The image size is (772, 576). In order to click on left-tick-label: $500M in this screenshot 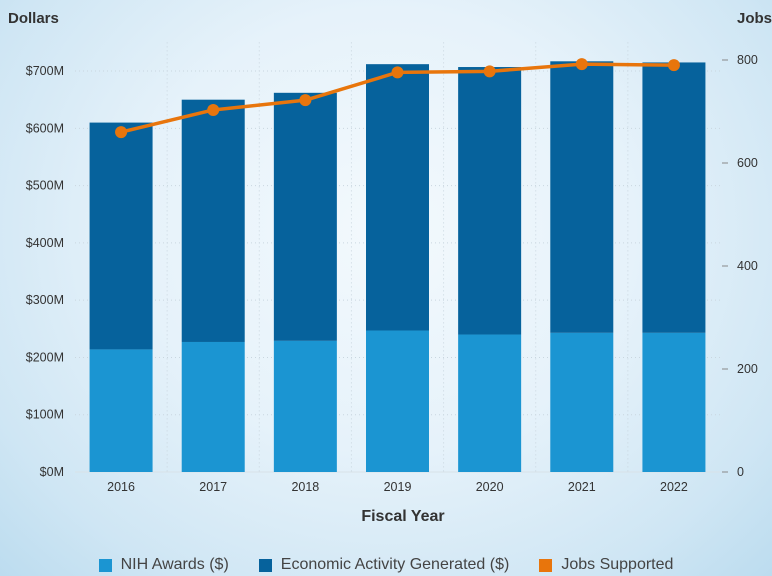, I will do `click(45, 186)`.